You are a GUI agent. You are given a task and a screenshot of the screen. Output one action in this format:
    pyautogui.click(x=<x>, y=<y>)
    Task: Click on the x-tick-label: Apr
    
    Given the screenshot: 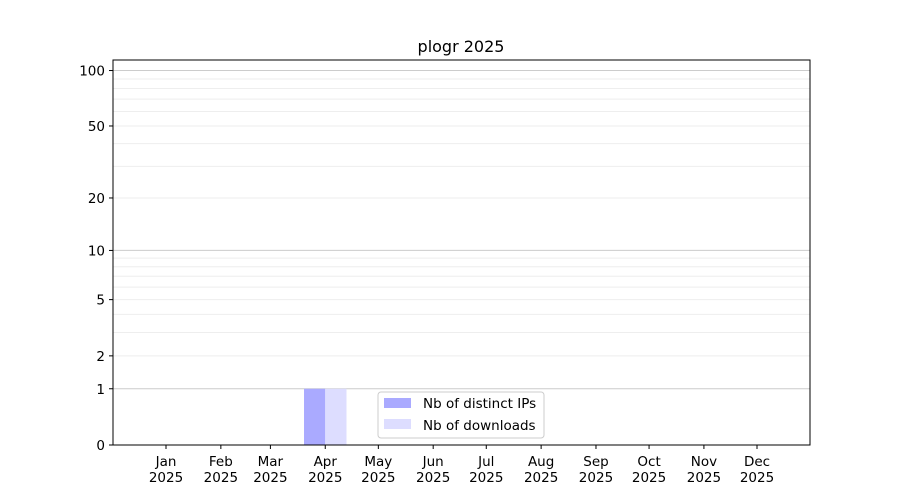 What is the action you would take?
    pyautogui.click(x=326, y=462)
    